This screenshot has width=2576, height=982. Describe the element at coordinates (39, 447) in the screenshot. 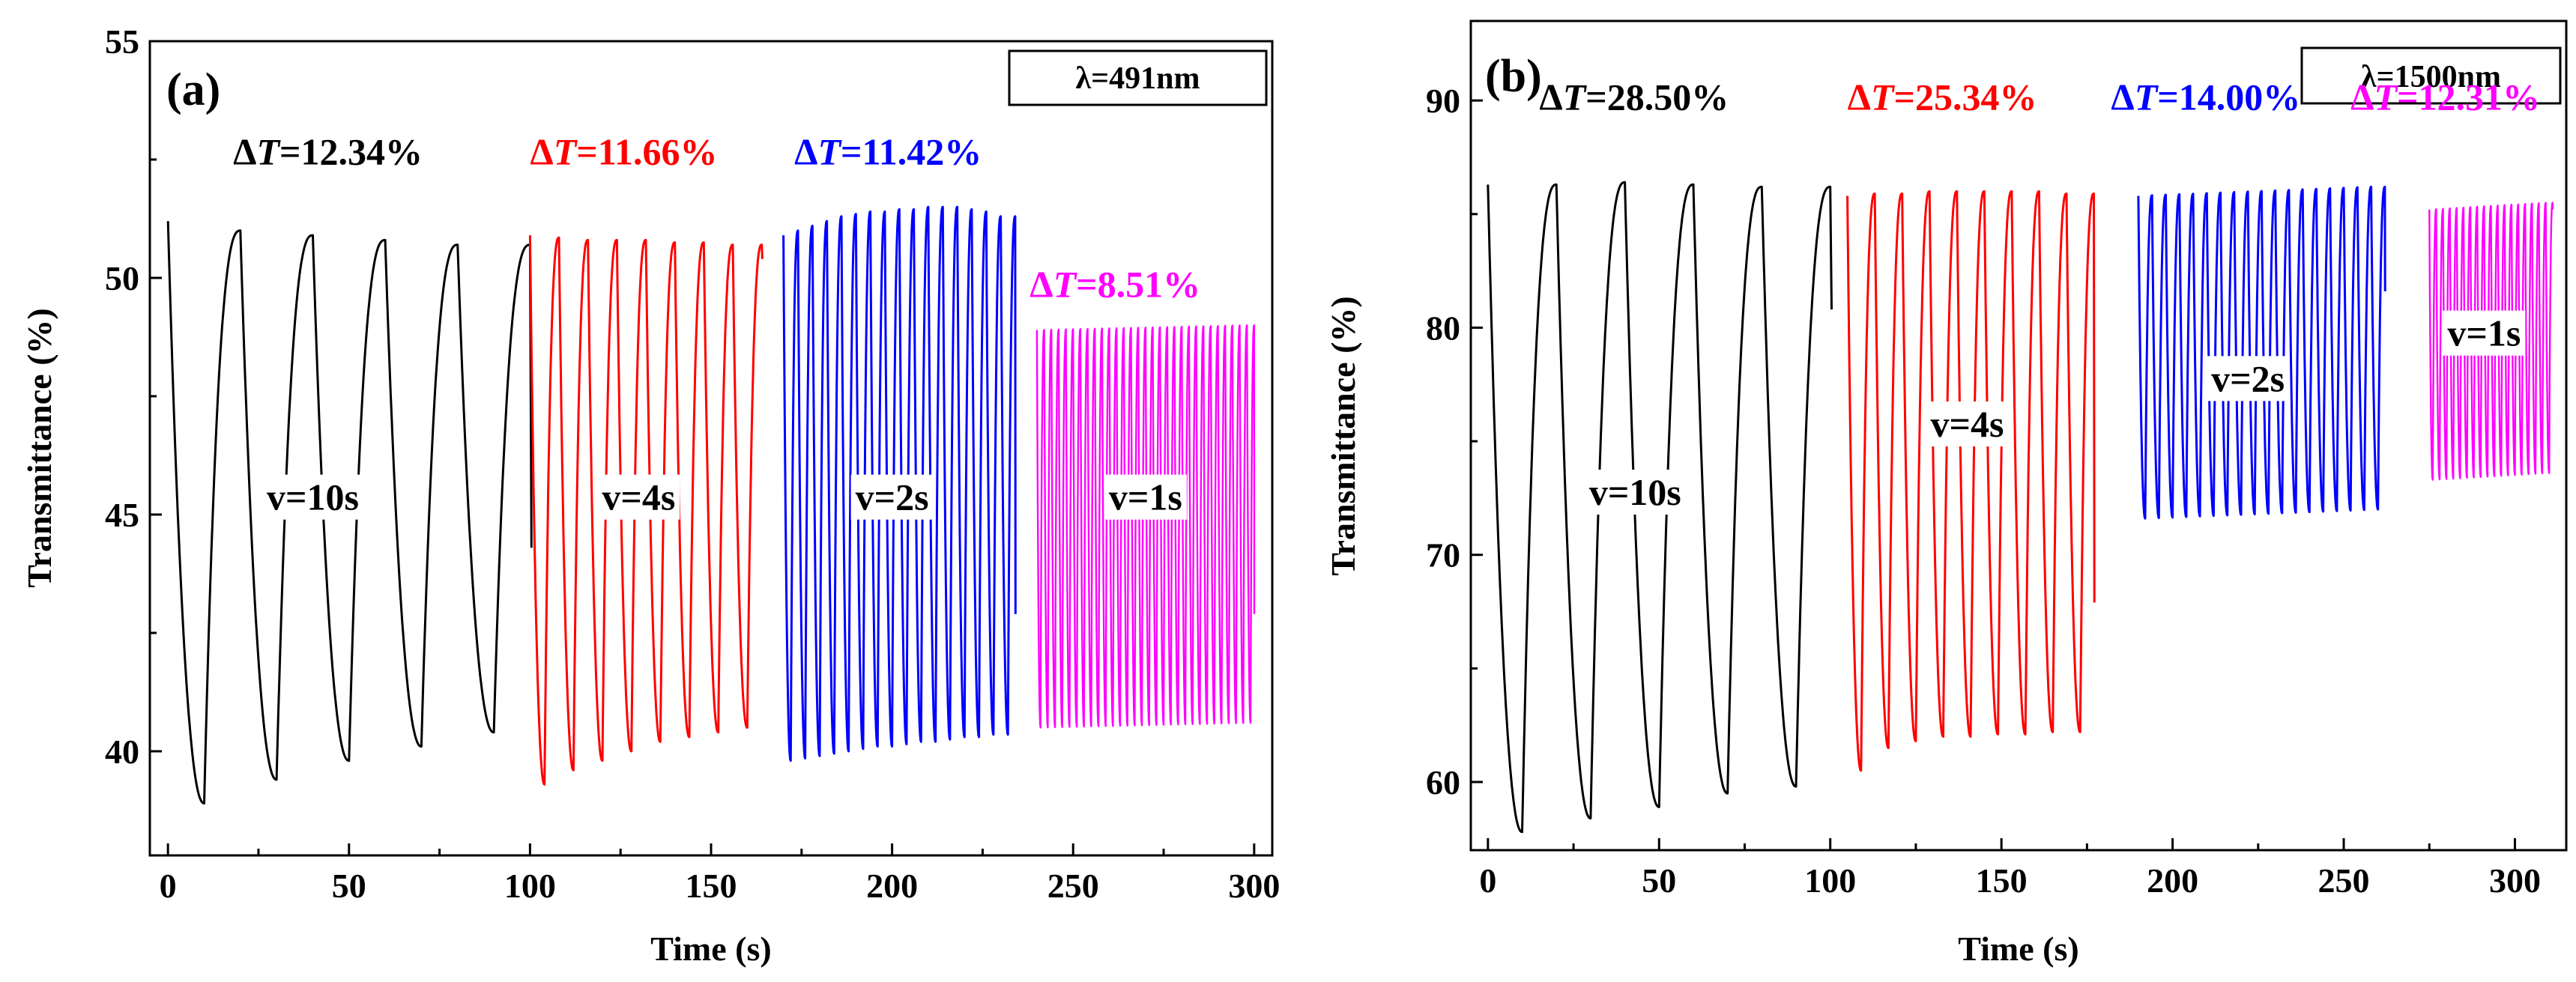

I see `panel-a-y-axis-title: Transmittance (%)` at that location.